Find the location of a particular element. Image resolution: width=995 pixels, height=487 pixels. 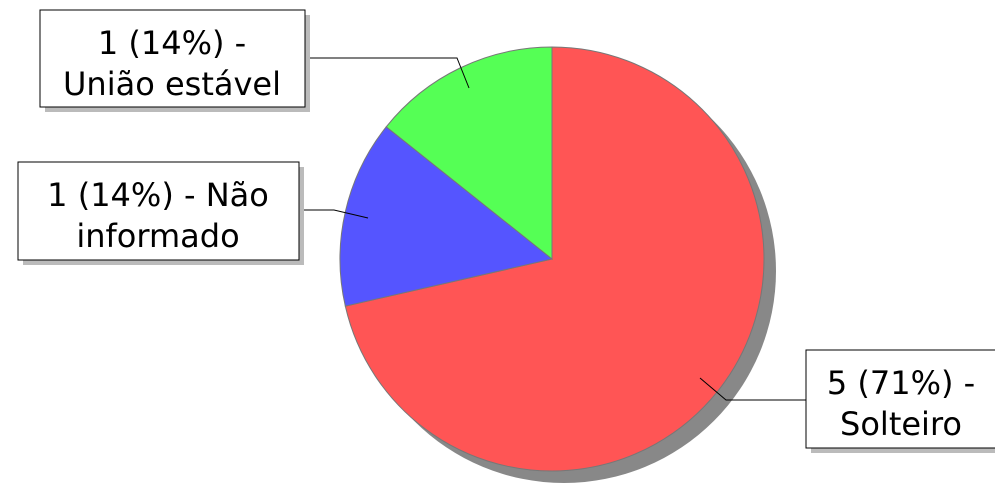

data-label-solteiro: 5 (71%) -Solteiro is located at coordinates (900, 401).